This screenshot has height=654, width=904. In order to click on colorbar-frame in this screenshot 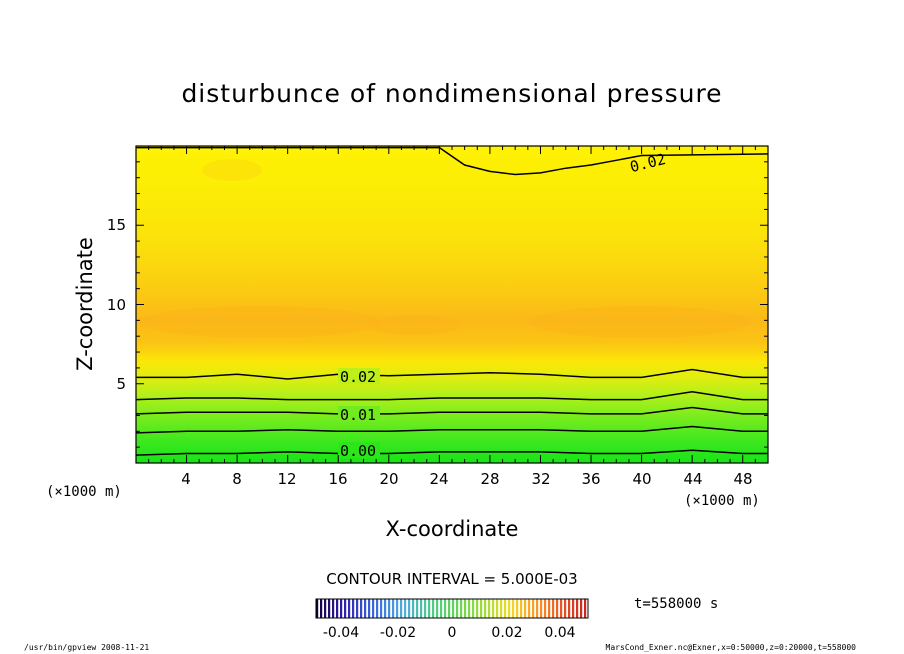, I will do `click(452, 608)`.